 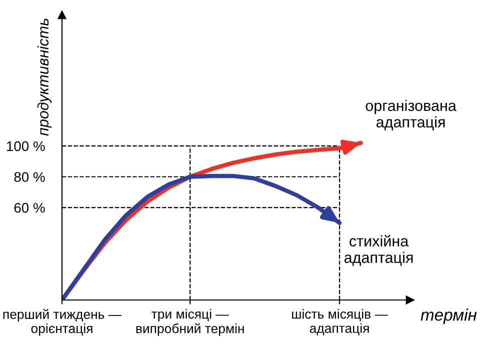 I want to click on x-axis-title: термін, so click(x=448, y=316).